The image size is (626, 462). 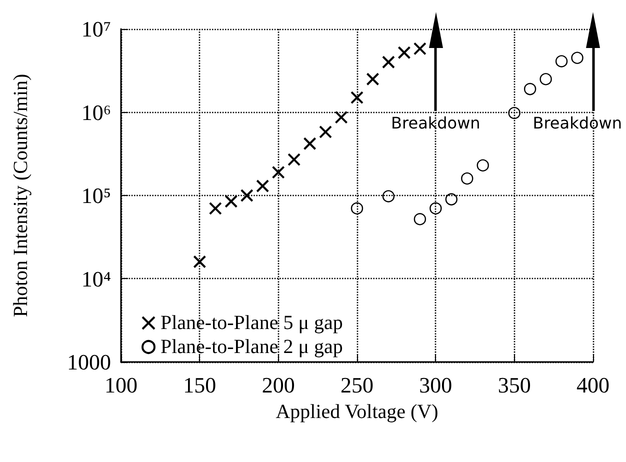 I want to click on y-tick-label: 10⁶, so click(x=96, y=112).